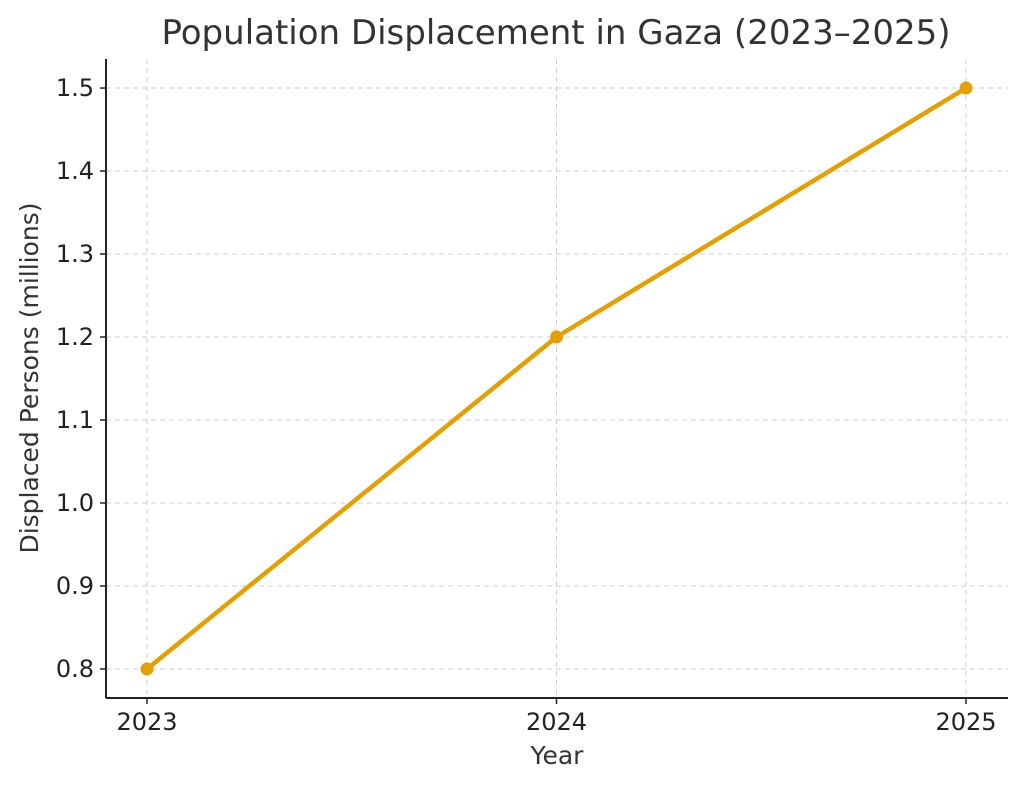 This screenshot has height=787, width=1024. What do you see at coordinates (75, 669) in the screenshot?
I see `y-tick-label: 0.8` at bounding box center [75, 669].